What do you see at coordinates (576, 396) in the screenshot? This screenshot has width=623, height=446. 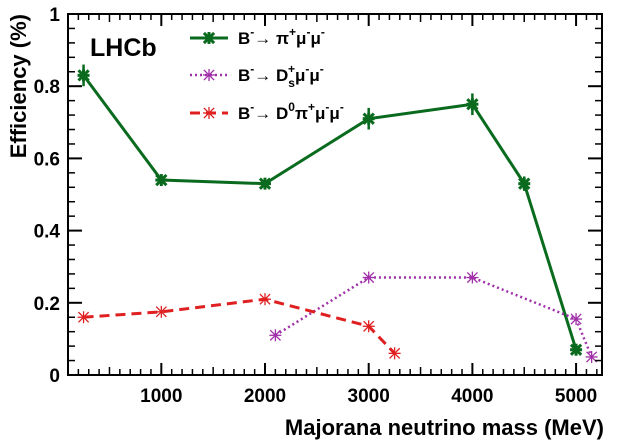 I see `x-tick-label: 5000` at bounding box center [576, 396].